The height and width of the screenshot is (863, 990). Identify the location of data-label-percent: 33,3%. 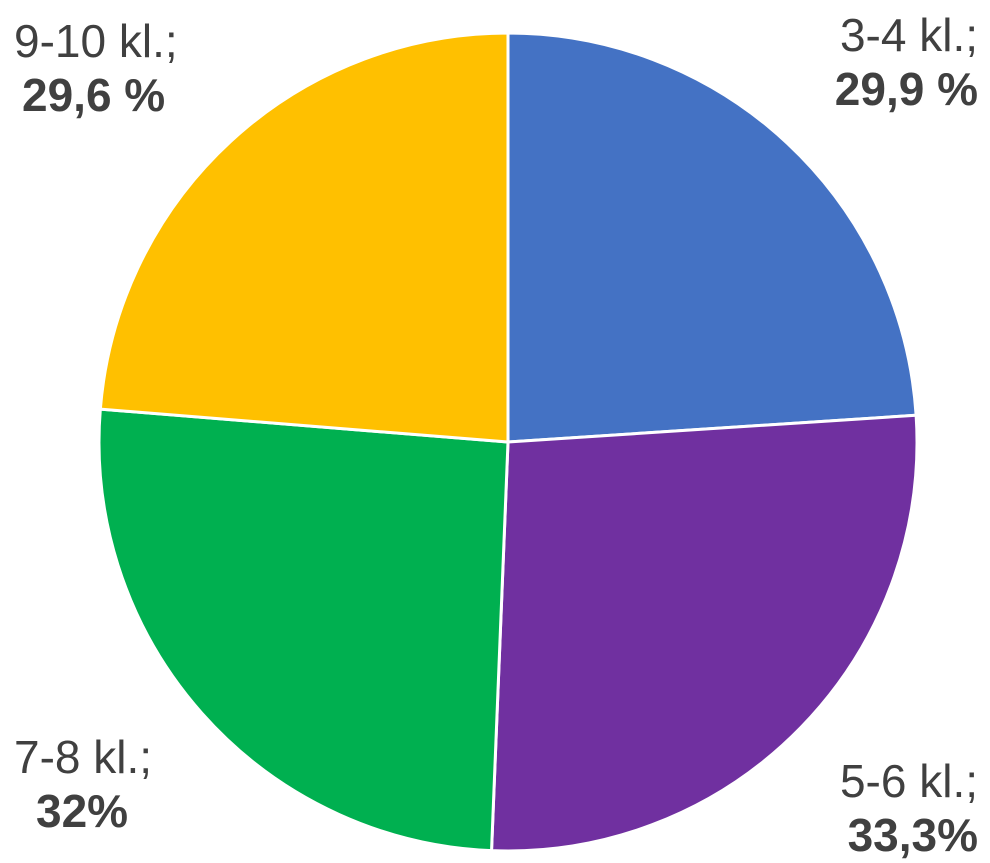
(912, 835).